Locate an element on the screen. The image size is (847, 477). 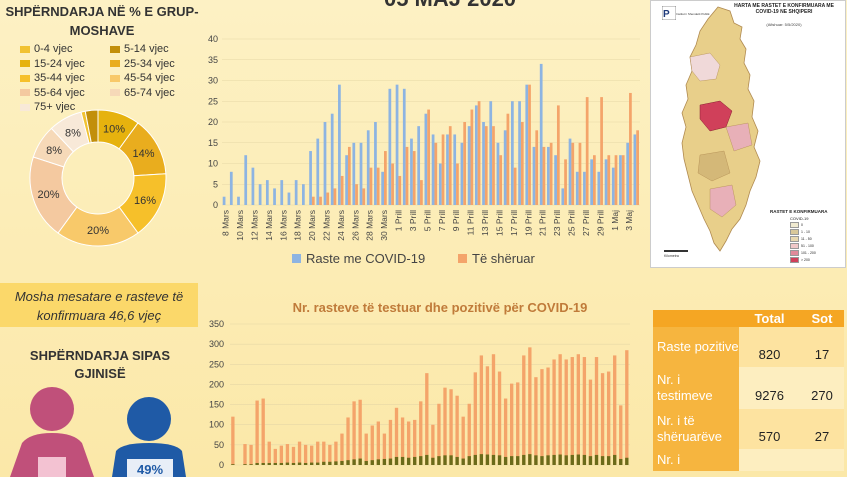
age-legend-item: 55-64 vjec is located at coordinates (65, 93).